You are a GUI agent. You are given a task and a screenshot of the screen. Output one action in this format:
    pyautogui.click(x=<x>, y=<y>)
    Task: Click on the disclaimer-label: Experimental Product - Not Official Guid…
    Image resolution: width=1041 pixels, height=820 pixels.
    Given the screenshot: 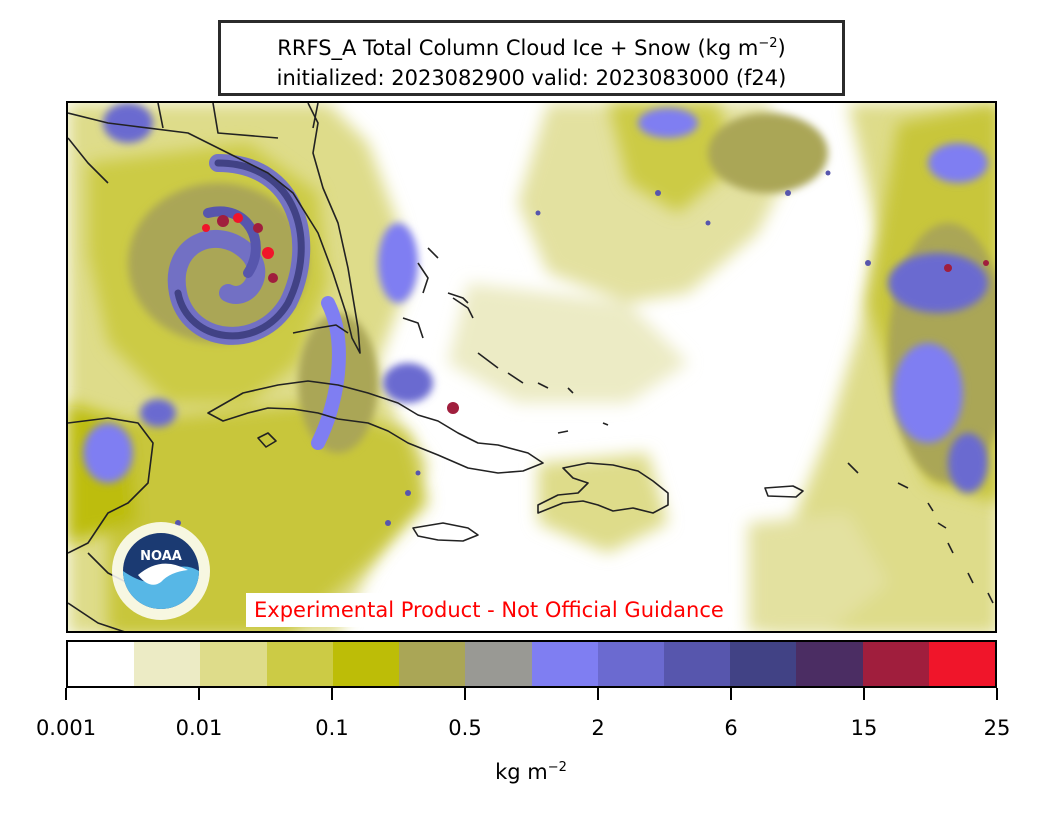 What is the action you would take?
    pyautogui.click(x=489, y=610)
    